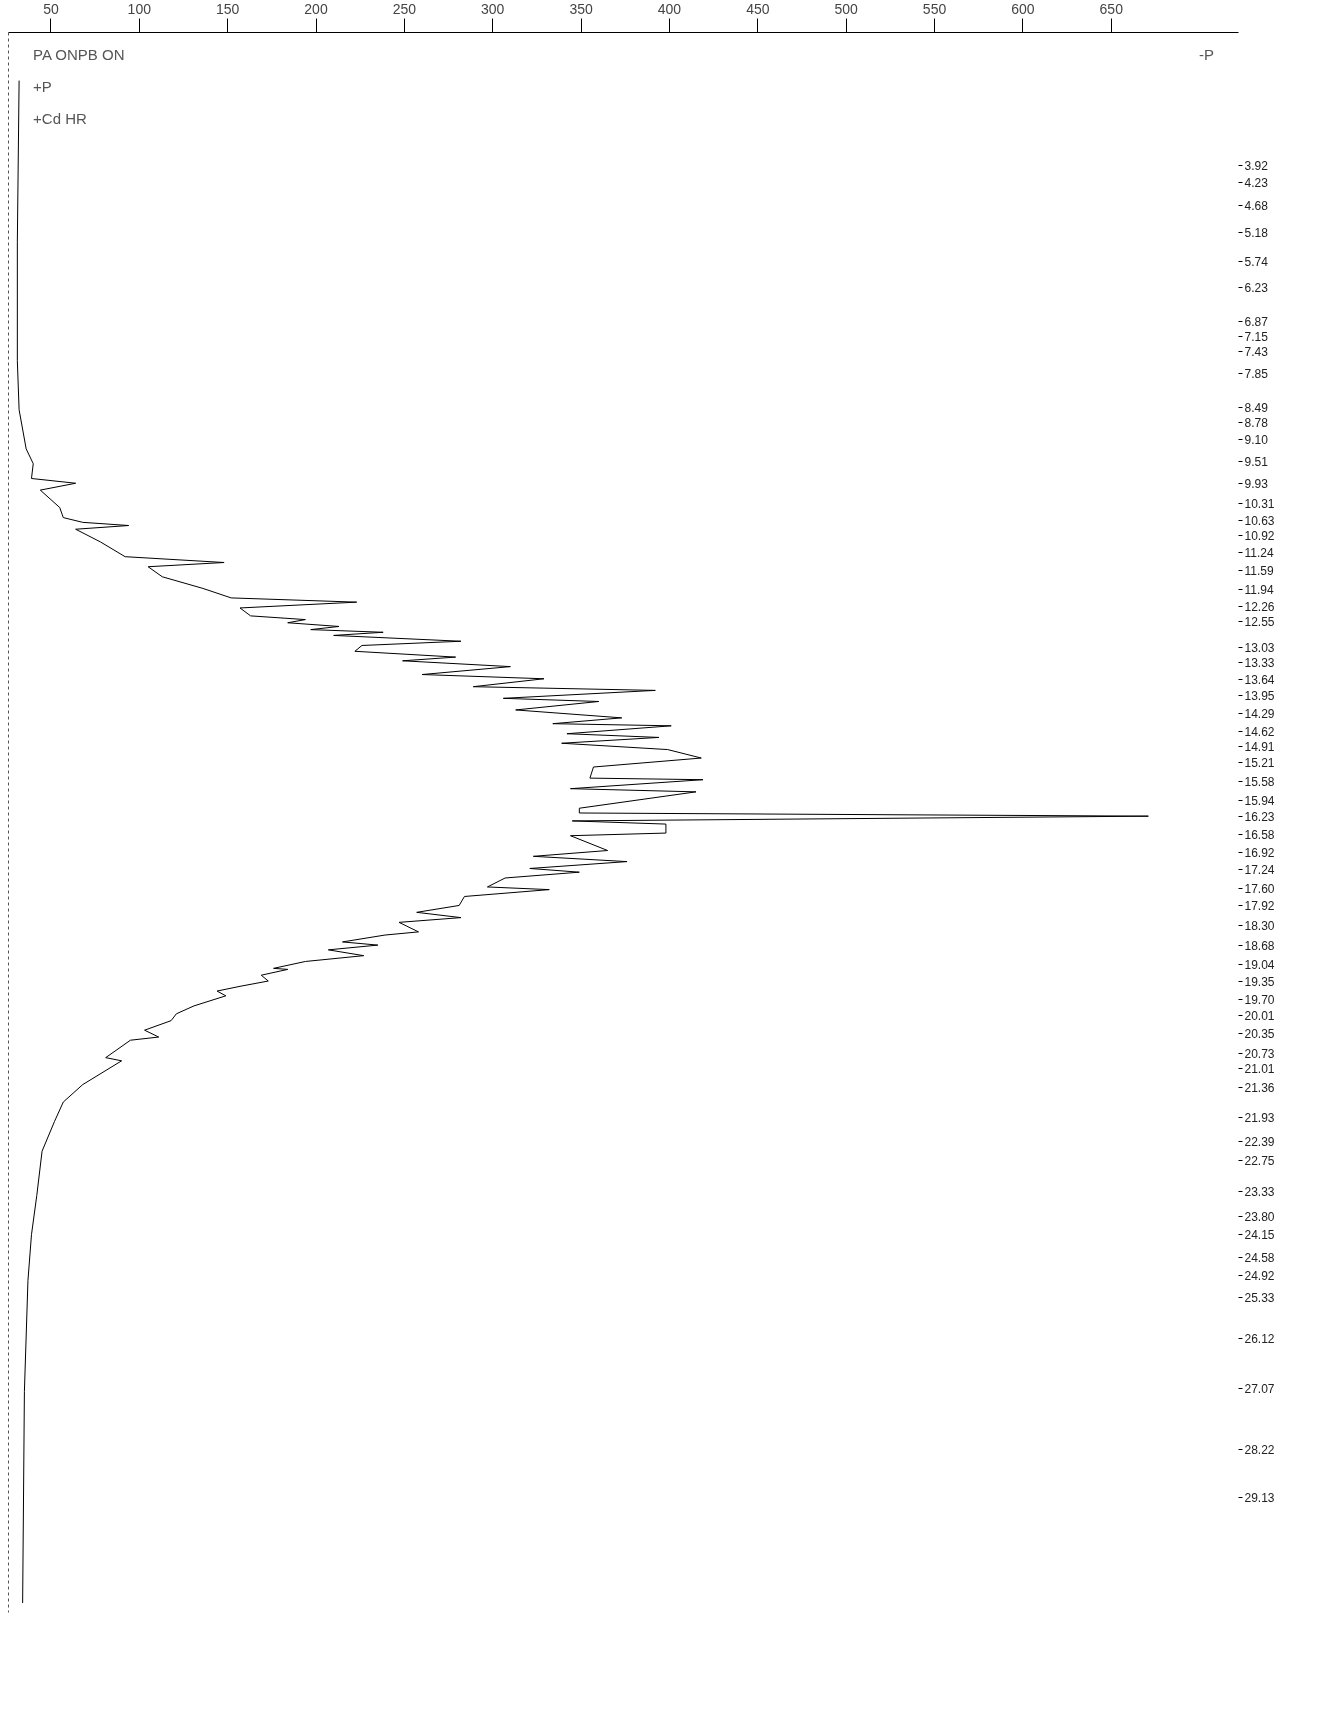 This screenshot has width=1323, height=1727. What do you see at coordinates (1259, 1339) in the screenshot?
I see `y-tick-label: 26.12` at bounding box center [1259, 1339].